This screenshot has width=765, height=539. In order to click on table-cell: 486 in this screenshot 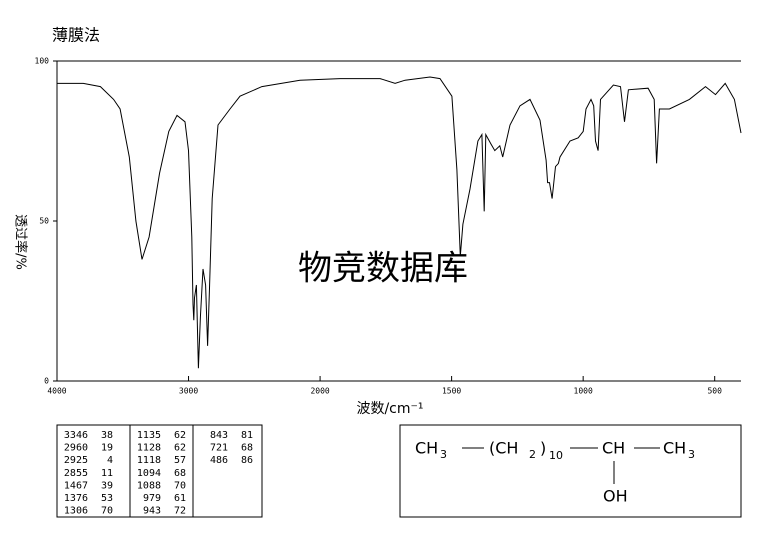, I will do `click(219, 460)`.